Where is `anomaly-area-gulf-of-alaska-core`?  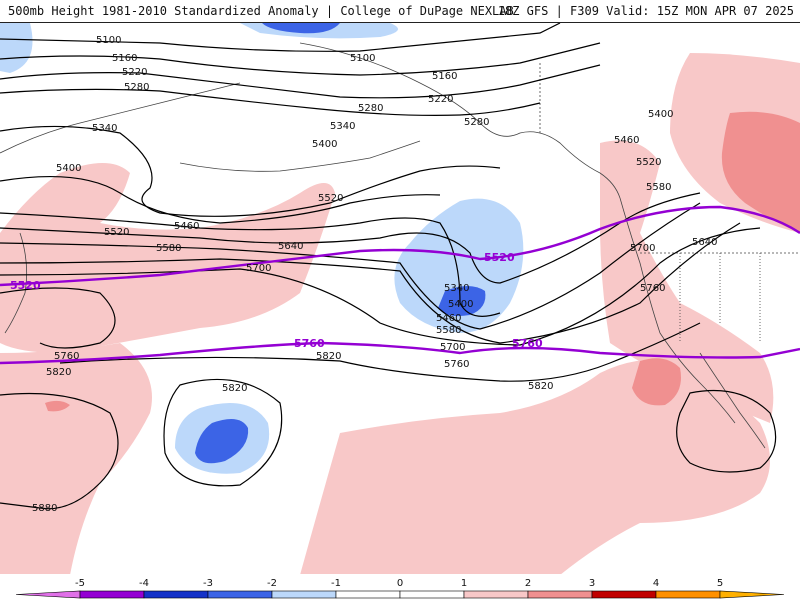 anomaly-area-gulf-of-alaska-core is located at coordinates (462, 301).